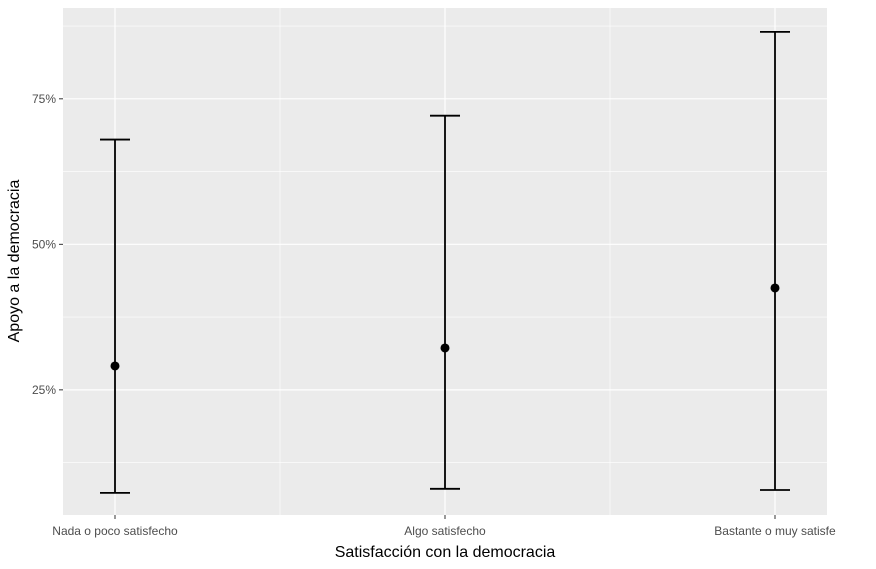 The height and width of the screenshot is (569, 876). Describe the element at coordinates (445, 552) in the screenshot. I see `x-axis-title: Satisfacción con la democracia` at that location.